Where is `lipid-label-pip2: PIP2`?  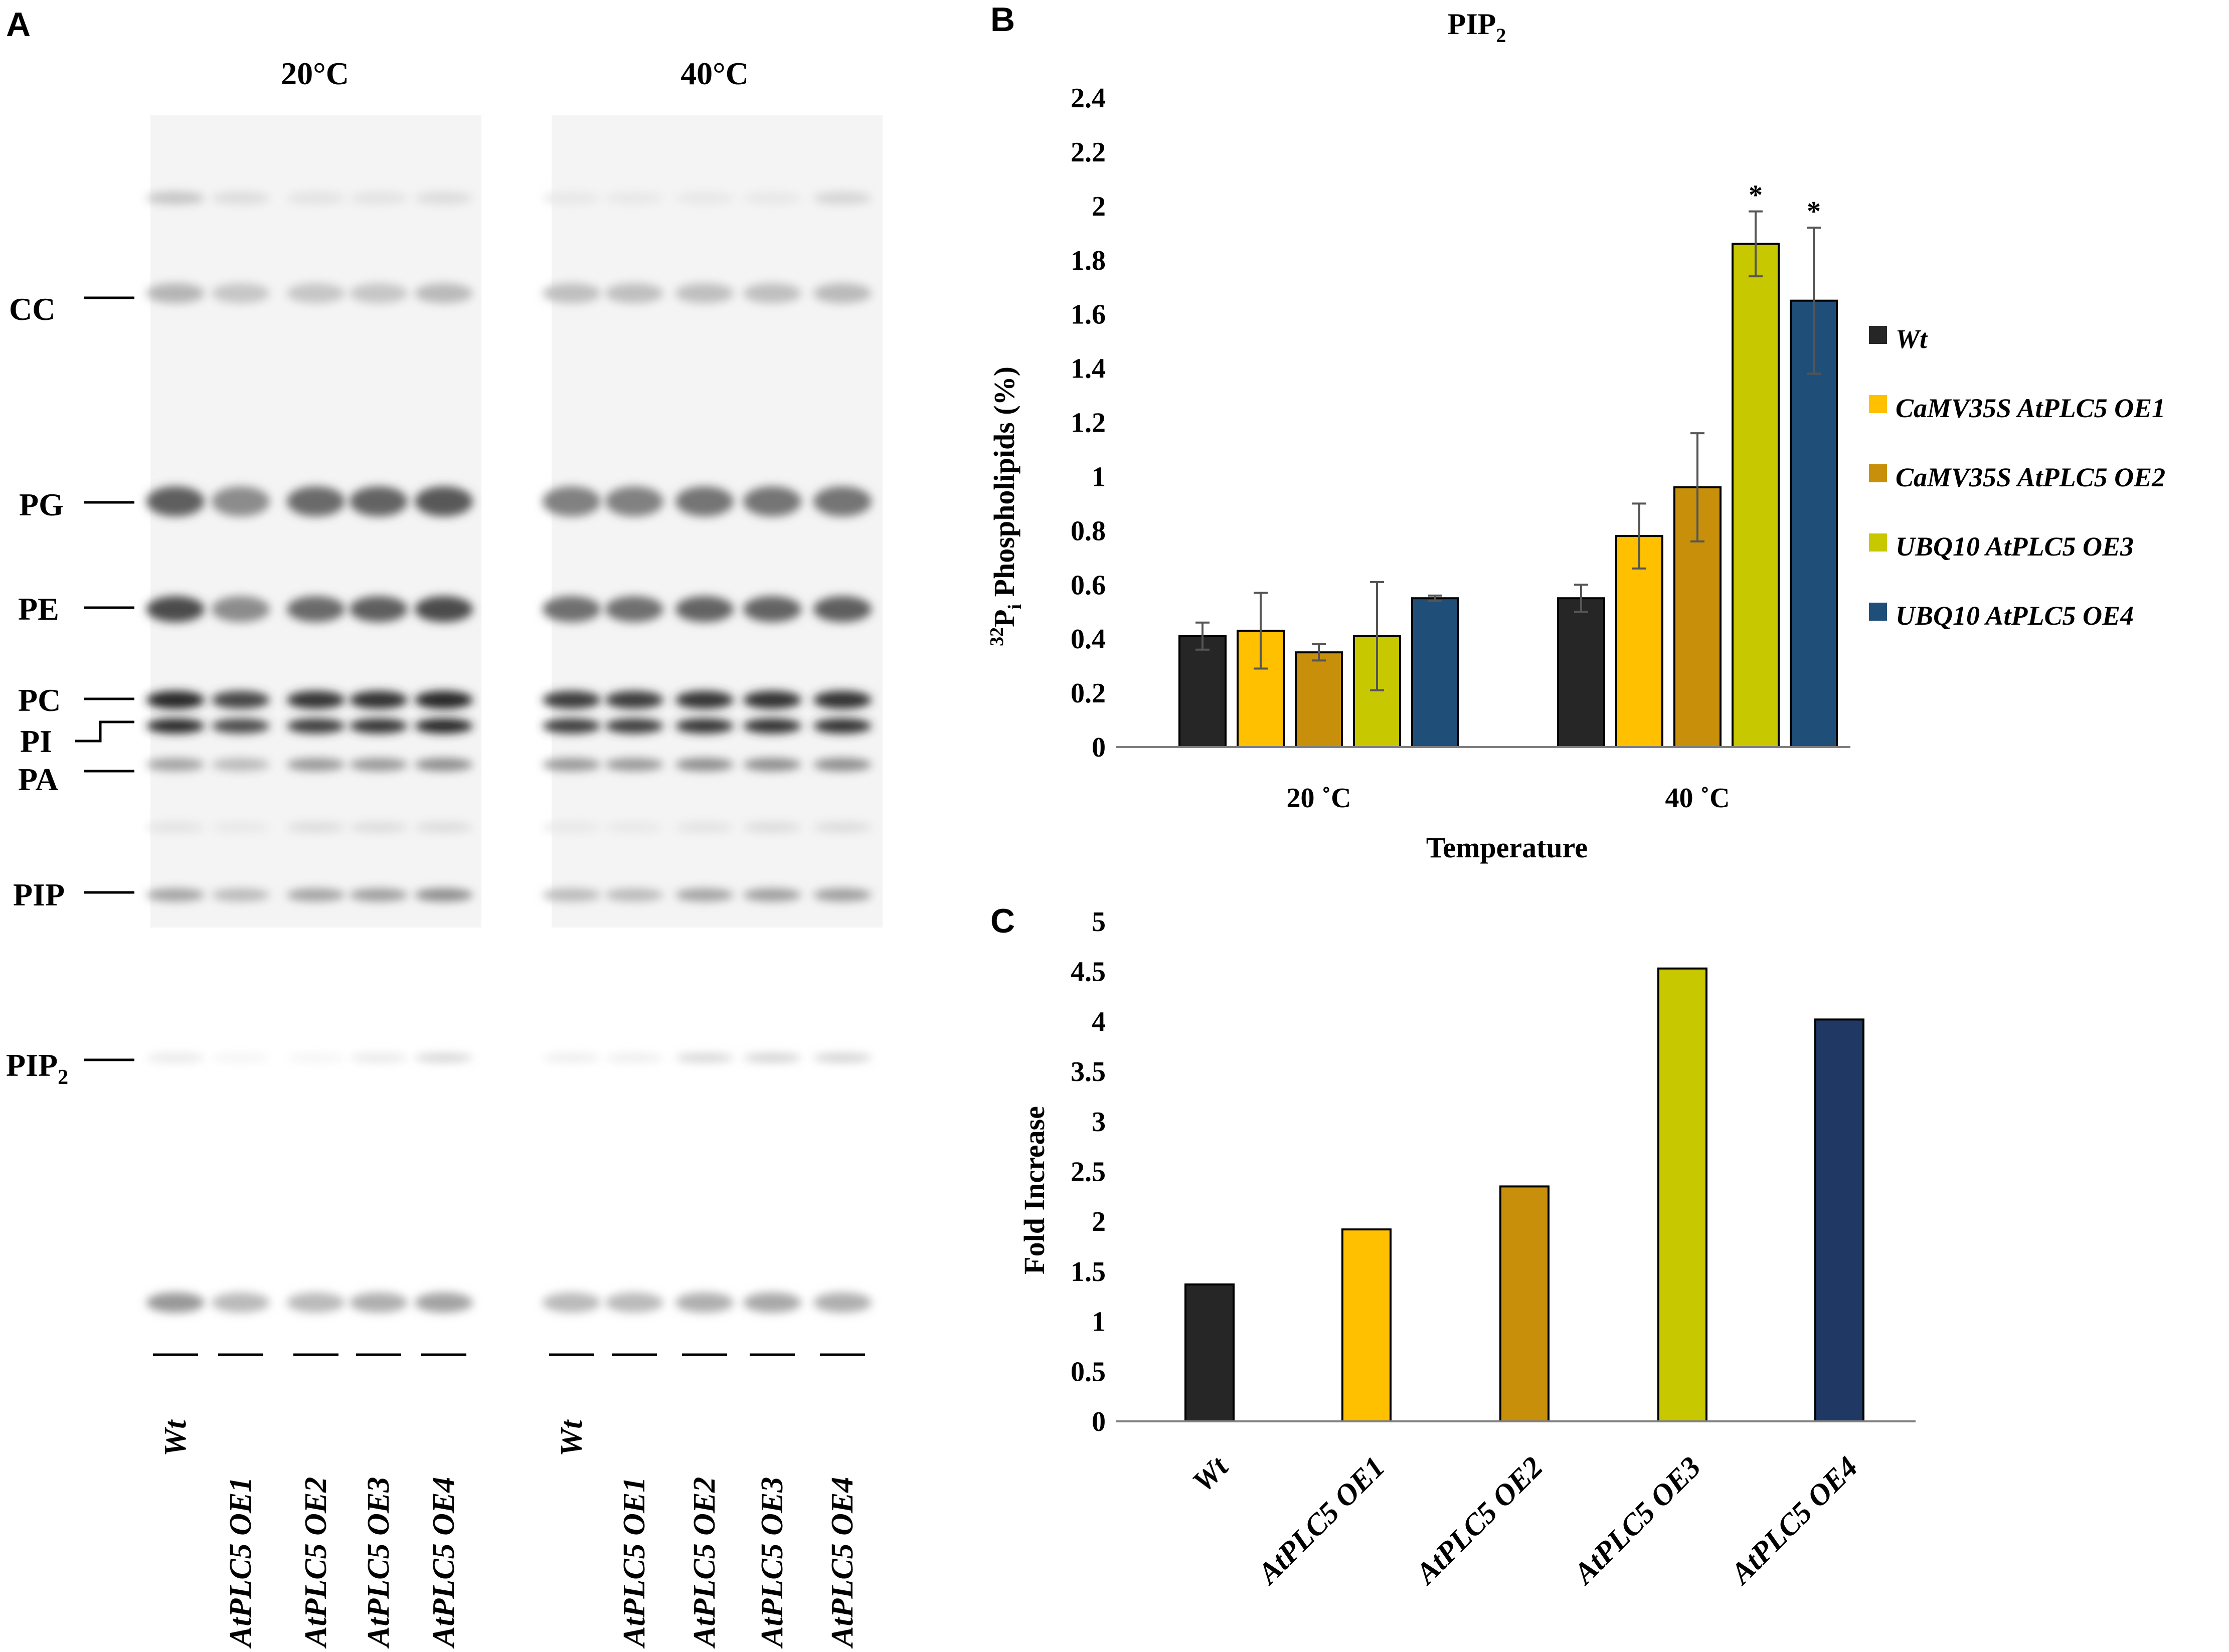 lipid-label-pip2: PIP2 is located at coordinates (37, 1068).